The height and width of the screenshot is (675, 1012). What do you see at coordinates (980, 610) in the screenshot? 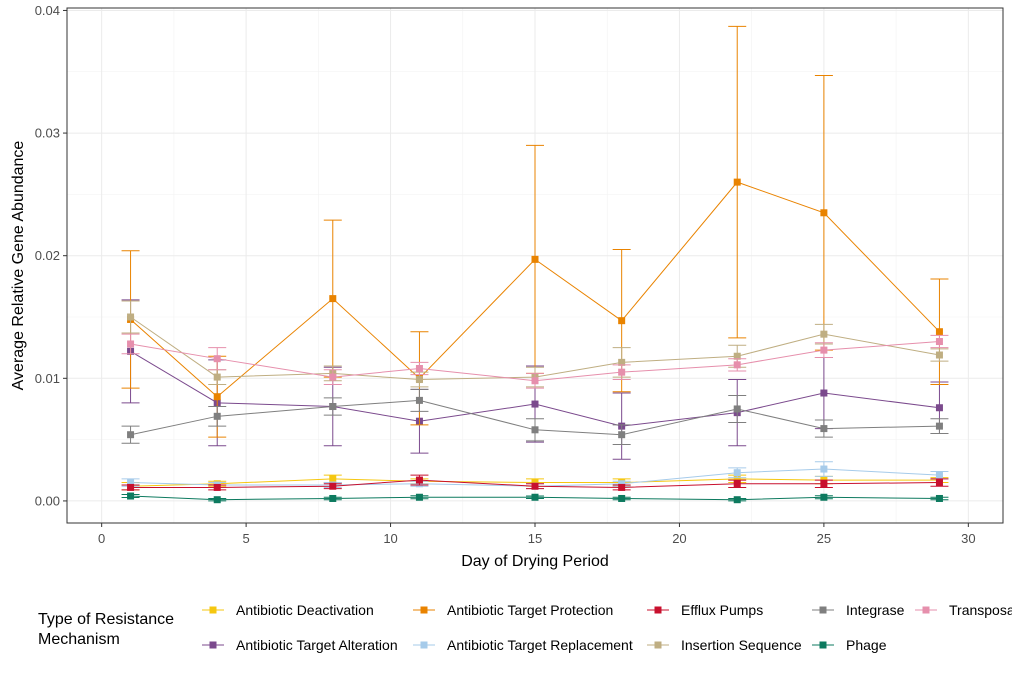
I see `legend-item-label: Transposase` at bounding box center [980, 610].